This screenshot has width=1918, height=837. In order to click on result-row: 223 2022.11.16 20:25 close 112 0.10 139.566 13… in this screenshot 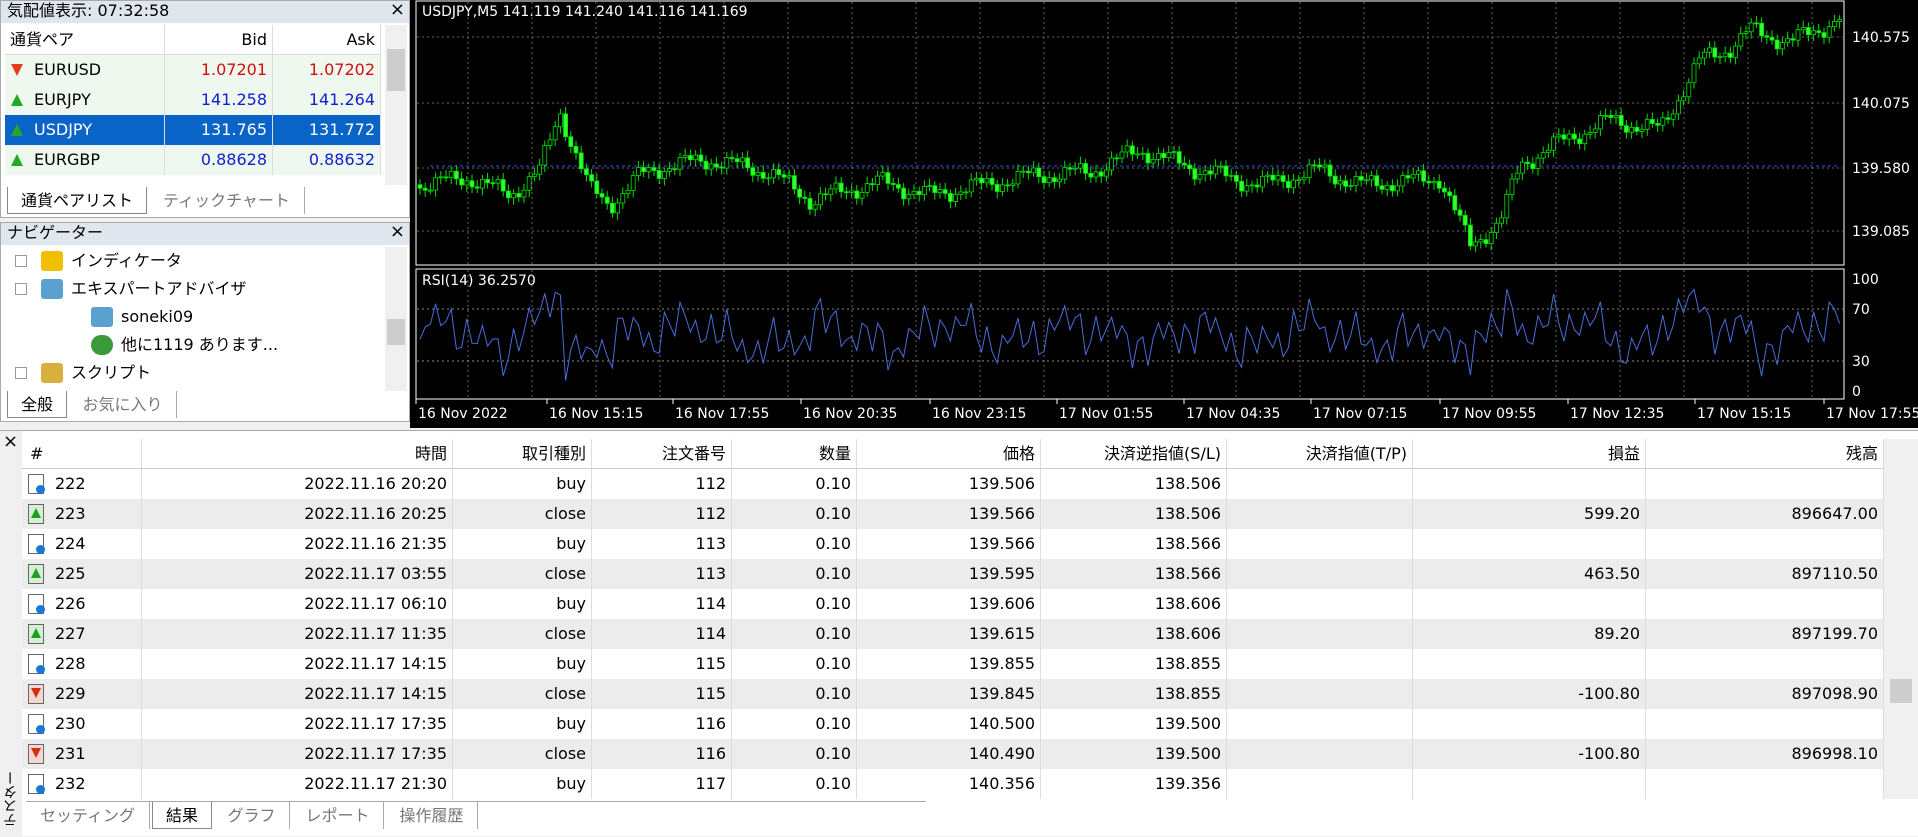, I will do `click(953, 514)`.